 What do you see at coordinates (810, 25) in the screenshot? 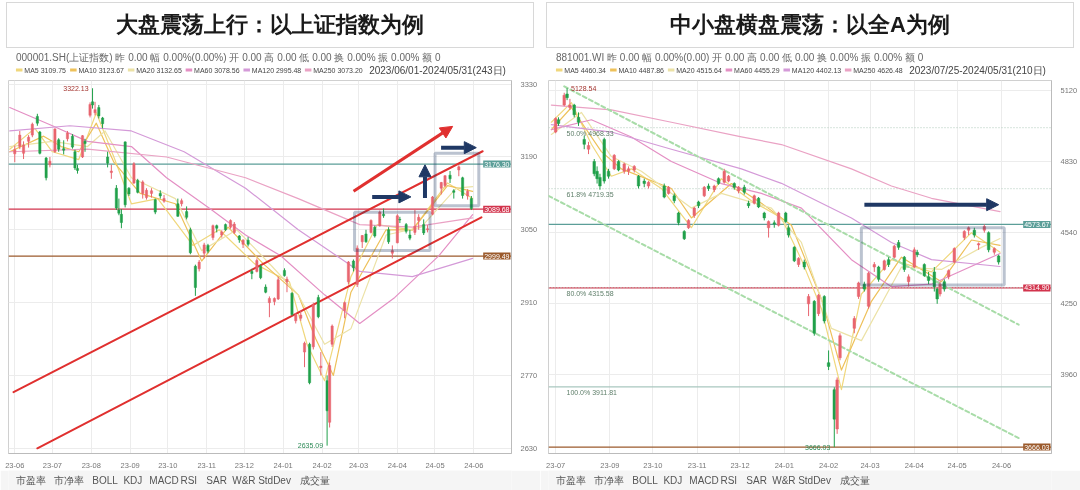
I see `chart-title: 中小盘横盘震荡：以全A为例` at bounding box center [810, 25].